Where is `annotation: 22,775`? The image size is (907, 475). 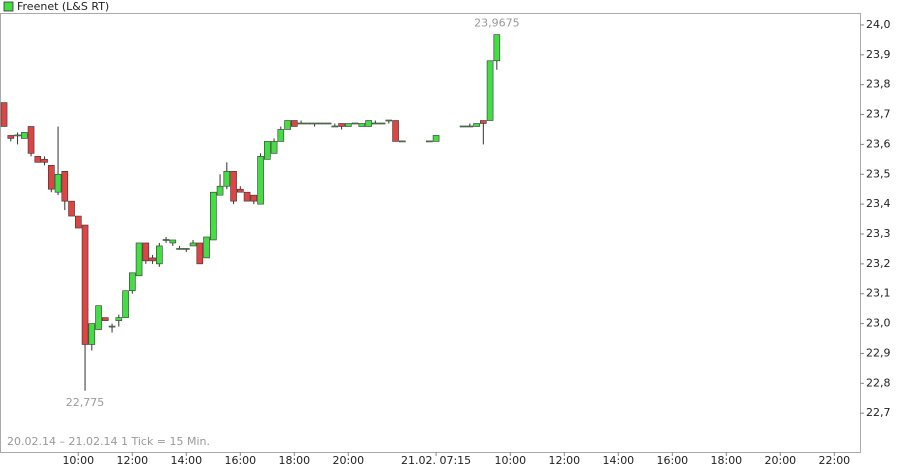
annotation: 22,775 is located at coordinates (85, 402).